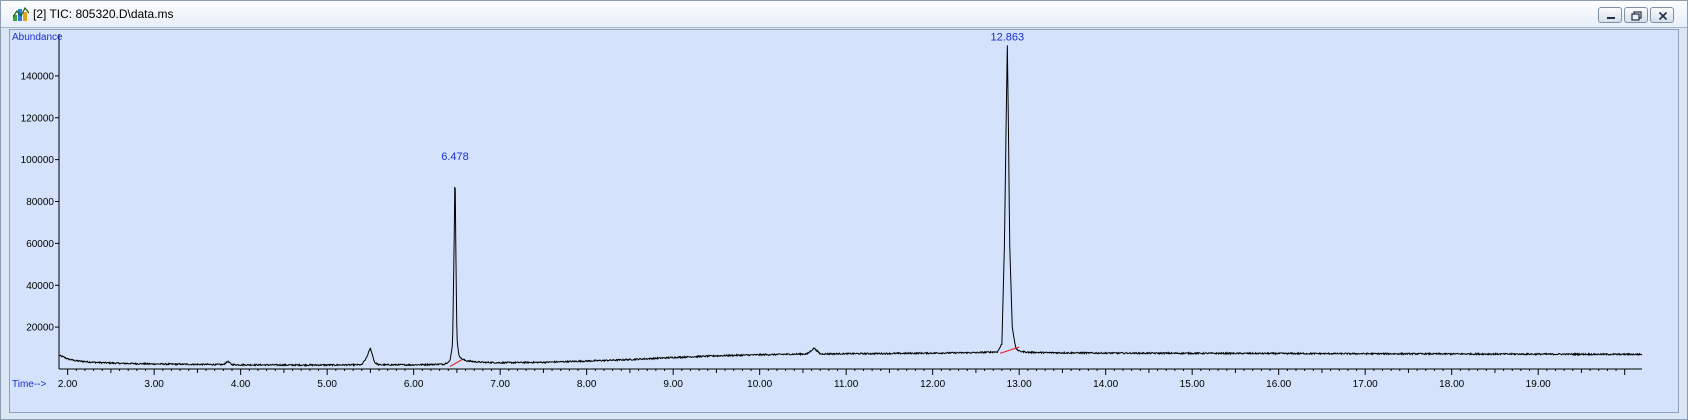 The width and height of the screenshot is (1688, 420). What do you see at coordinates (1365, 384) in the screenshot?
I see `x-tick-label: 17.00` at bounding box center [1365, 384].